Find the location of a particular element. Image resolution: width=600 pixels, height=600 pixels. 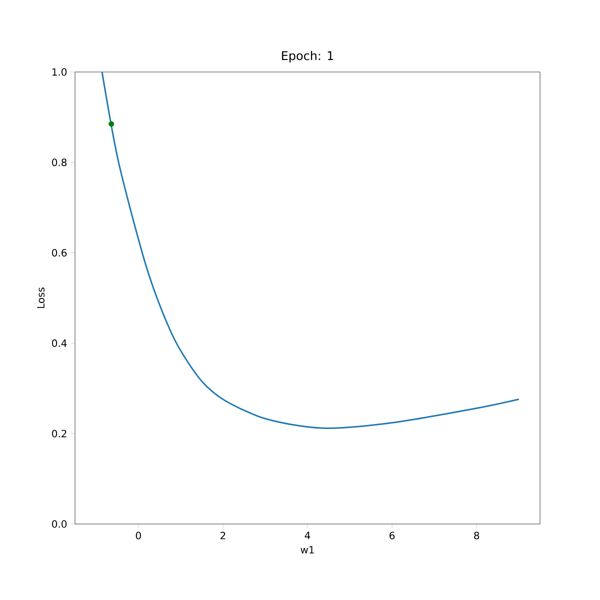

x-tick-label: 8 is located at coordinates (477, 536).